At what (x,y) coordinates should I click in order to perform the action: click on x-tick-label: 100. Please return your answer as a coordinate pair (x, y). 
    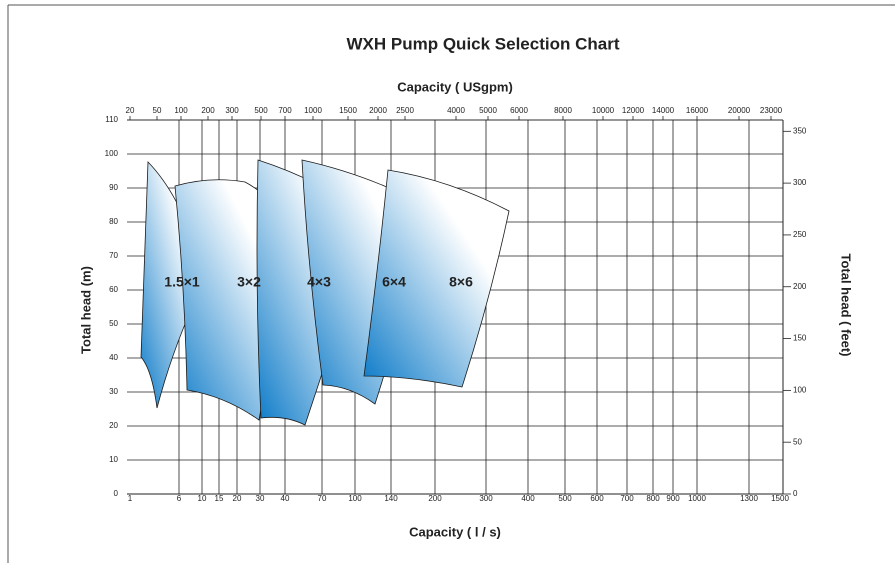
    Looking at the image, I should click on (355, 498).